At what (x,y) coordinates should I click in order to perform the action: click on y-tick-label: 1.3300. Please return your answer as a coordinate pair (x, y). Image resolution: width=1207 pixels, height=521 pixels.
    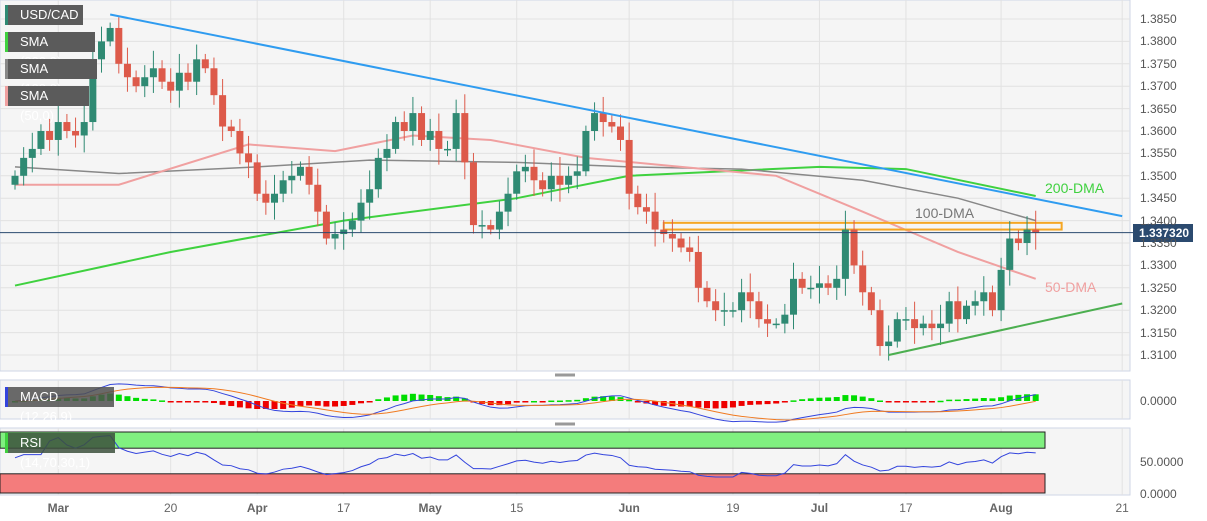
    Looking at the image, I should click on (1158, 265).